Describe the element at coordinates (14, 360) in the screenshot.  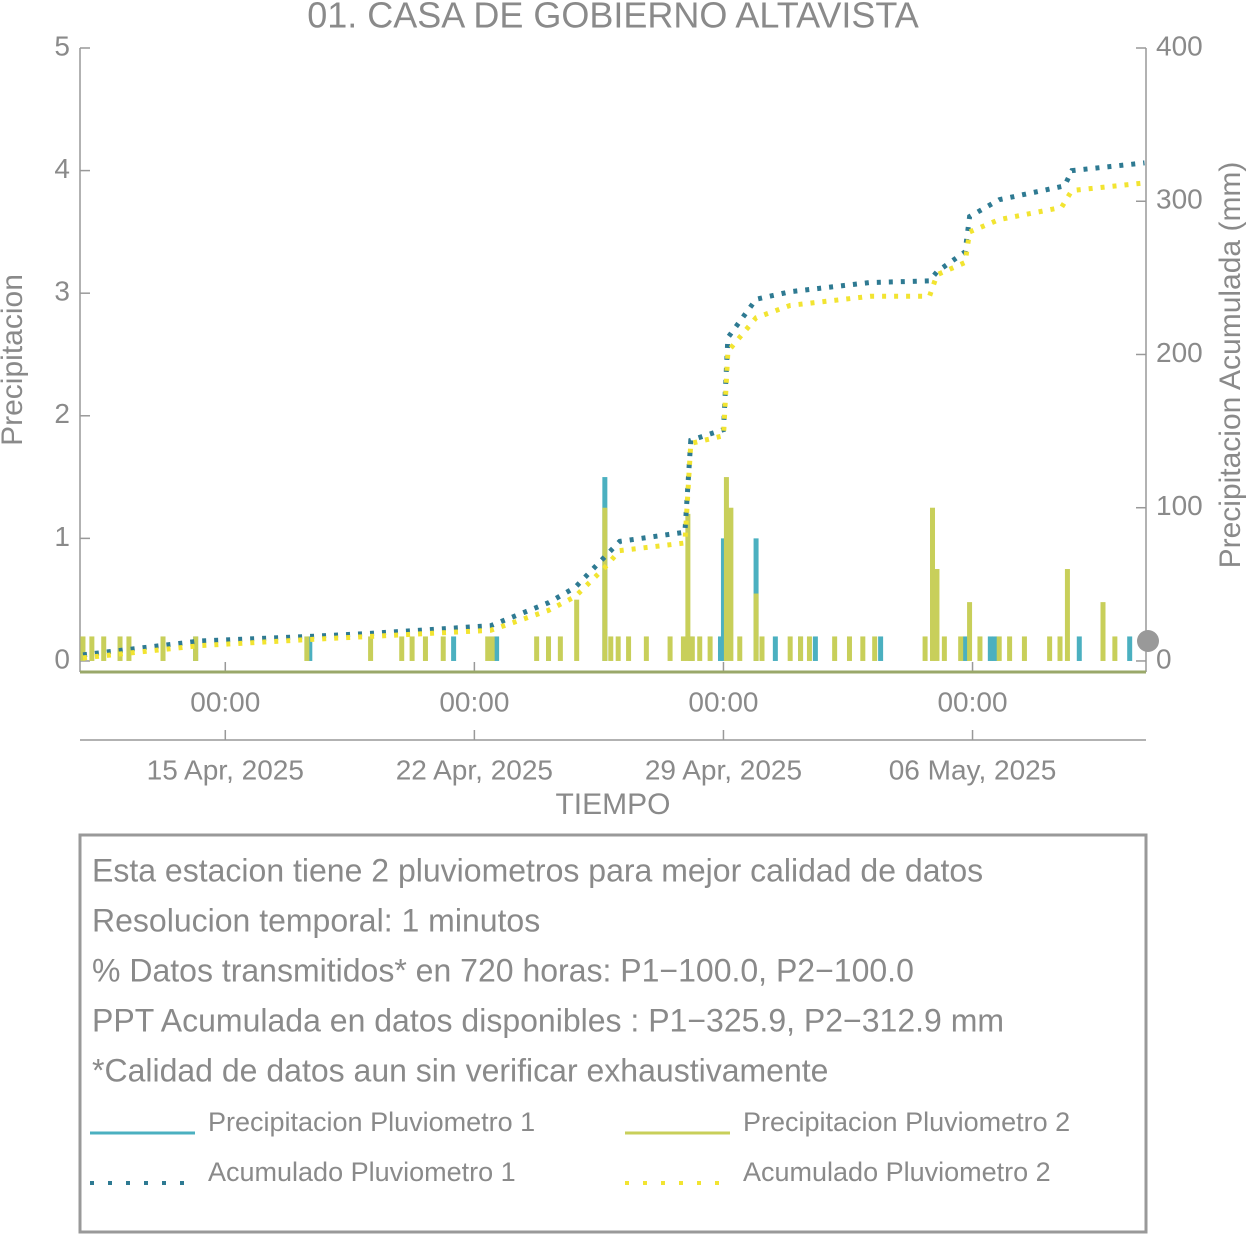
I see `y-axis-label: Precipitacion` at that location.